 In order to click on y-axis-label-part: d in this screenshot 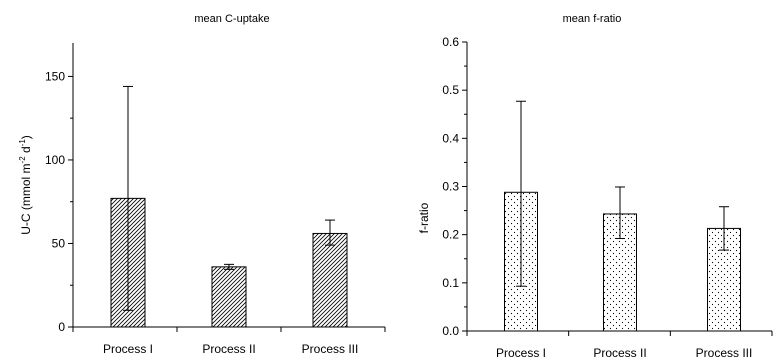, I will do `click(26, 151)`.